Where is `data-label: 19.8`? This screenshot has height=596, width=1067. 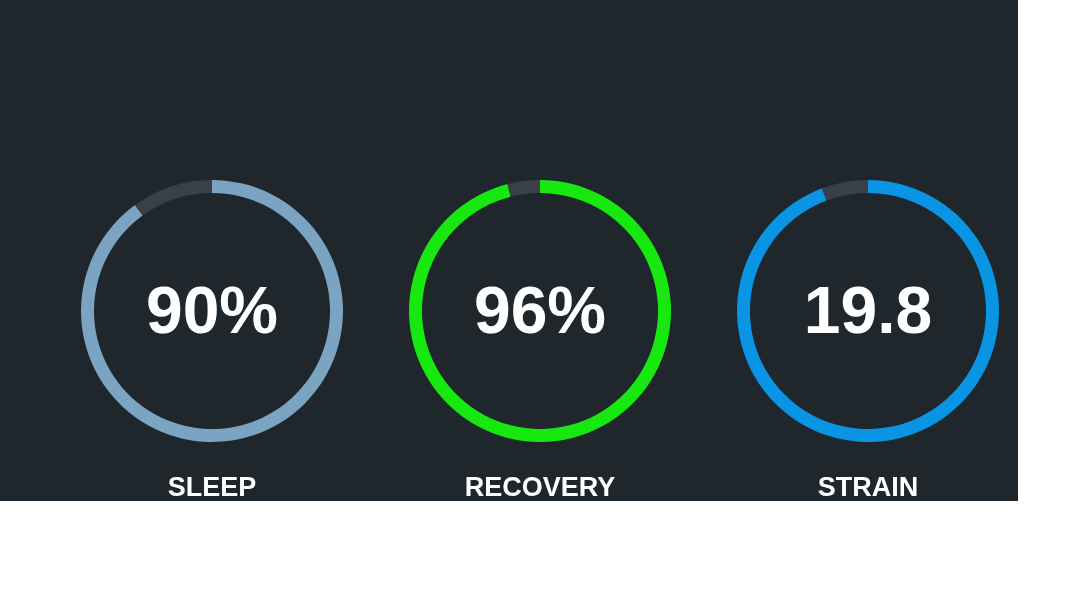
data-label: 19.8 is located at coordinates (868, 310).